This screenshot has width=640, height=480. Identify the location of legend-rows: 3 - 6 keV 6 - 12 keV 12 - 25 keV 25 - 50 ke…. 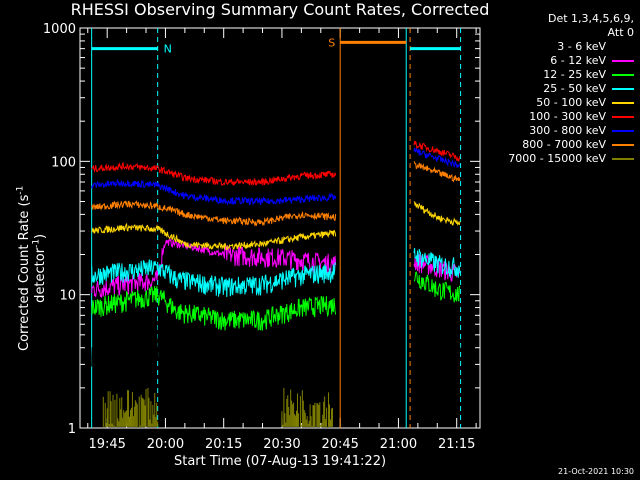
(554, 103).